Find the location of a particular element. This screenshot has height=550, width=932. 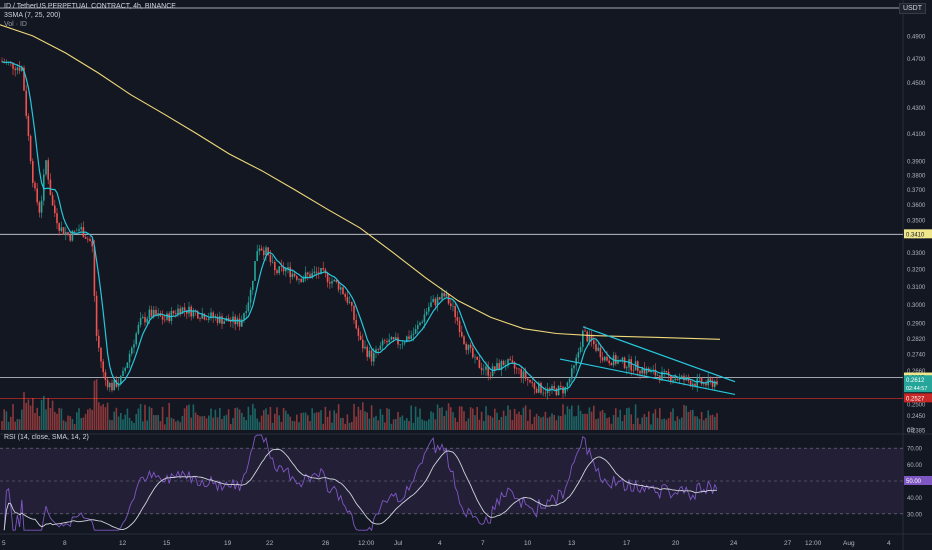

price-tick-label: 0.4100 is located at coordinates (916, 135).